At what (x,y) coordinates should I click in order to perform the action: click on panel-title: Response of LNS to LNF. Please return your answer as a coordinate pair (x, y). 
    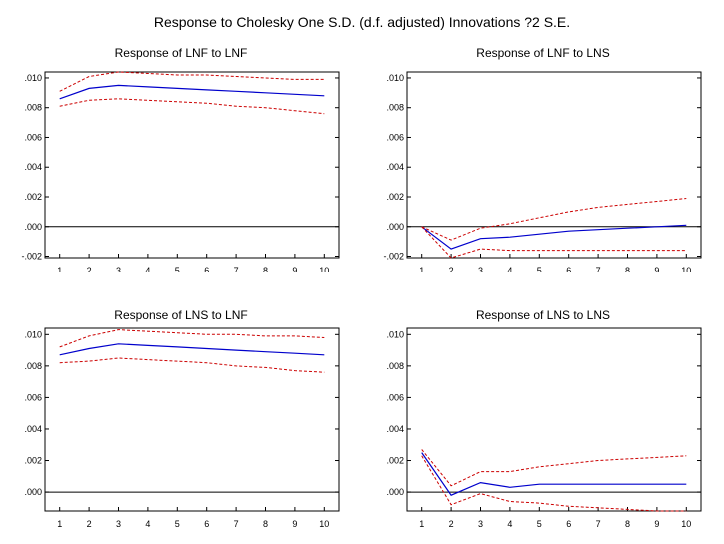
    Looking at the image, I should click on (181, 315).